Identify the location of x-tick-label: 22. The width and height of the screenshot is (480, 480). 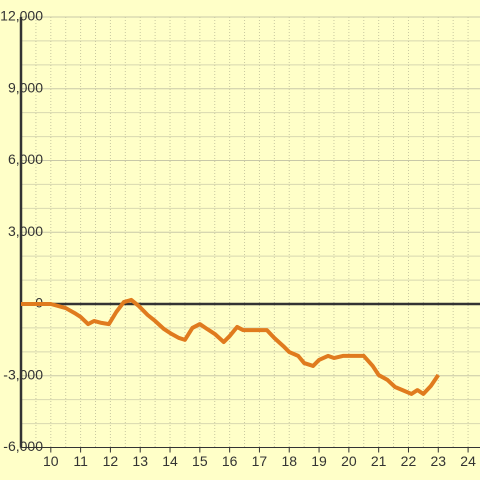
(409, 461).